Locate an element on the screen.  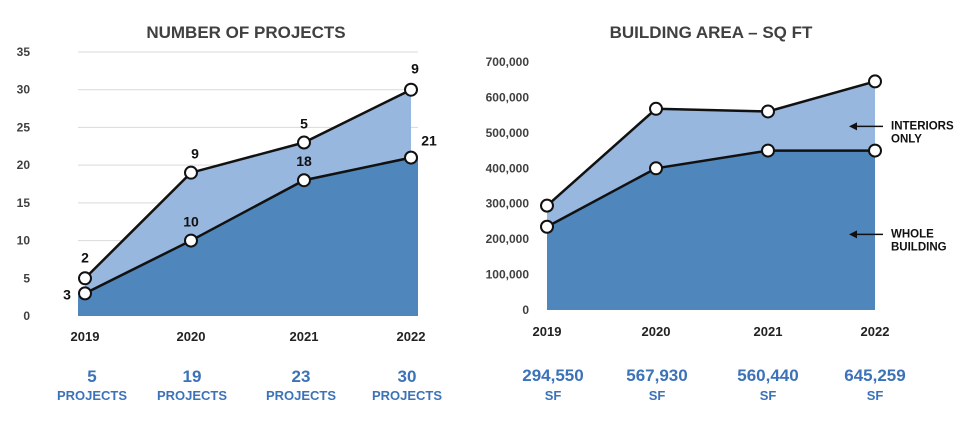
summary-value: 294,550 is located at coordinates (552, 375).